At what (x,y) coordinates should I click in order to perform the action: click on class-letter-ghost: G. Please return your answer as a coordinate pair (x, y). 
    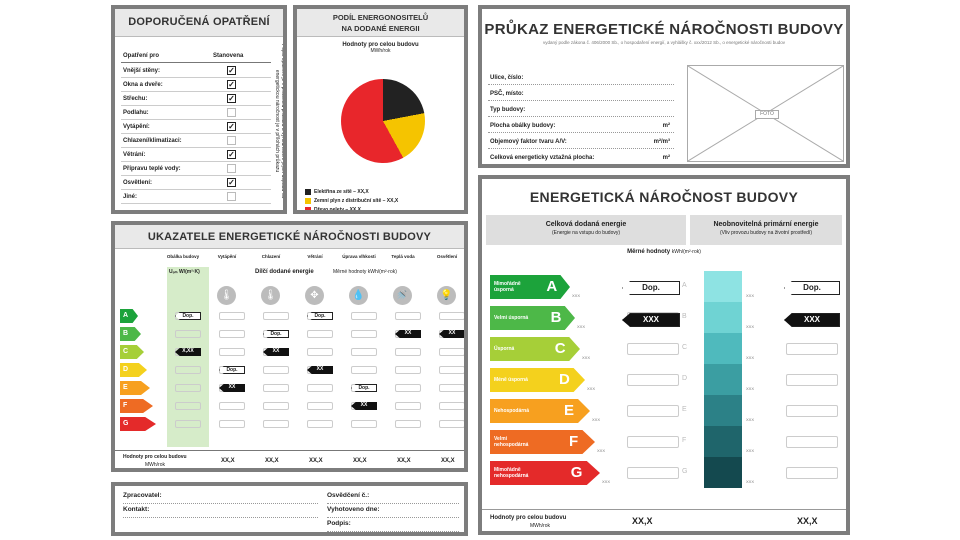
    Looking at the image, I should click on (685, 471).